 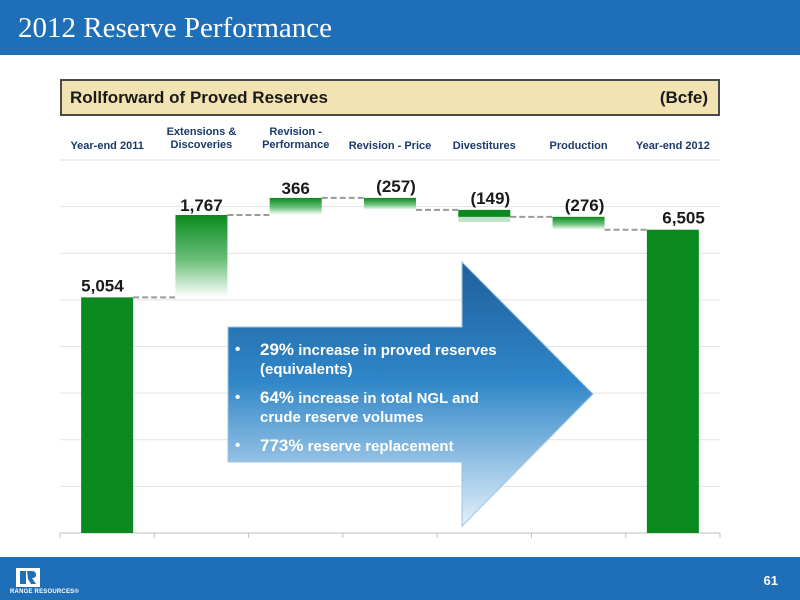 What do you see at coordinates (770, 580) in the screenshot?
I see `page-number: 61` at bounding box center [770, 580].